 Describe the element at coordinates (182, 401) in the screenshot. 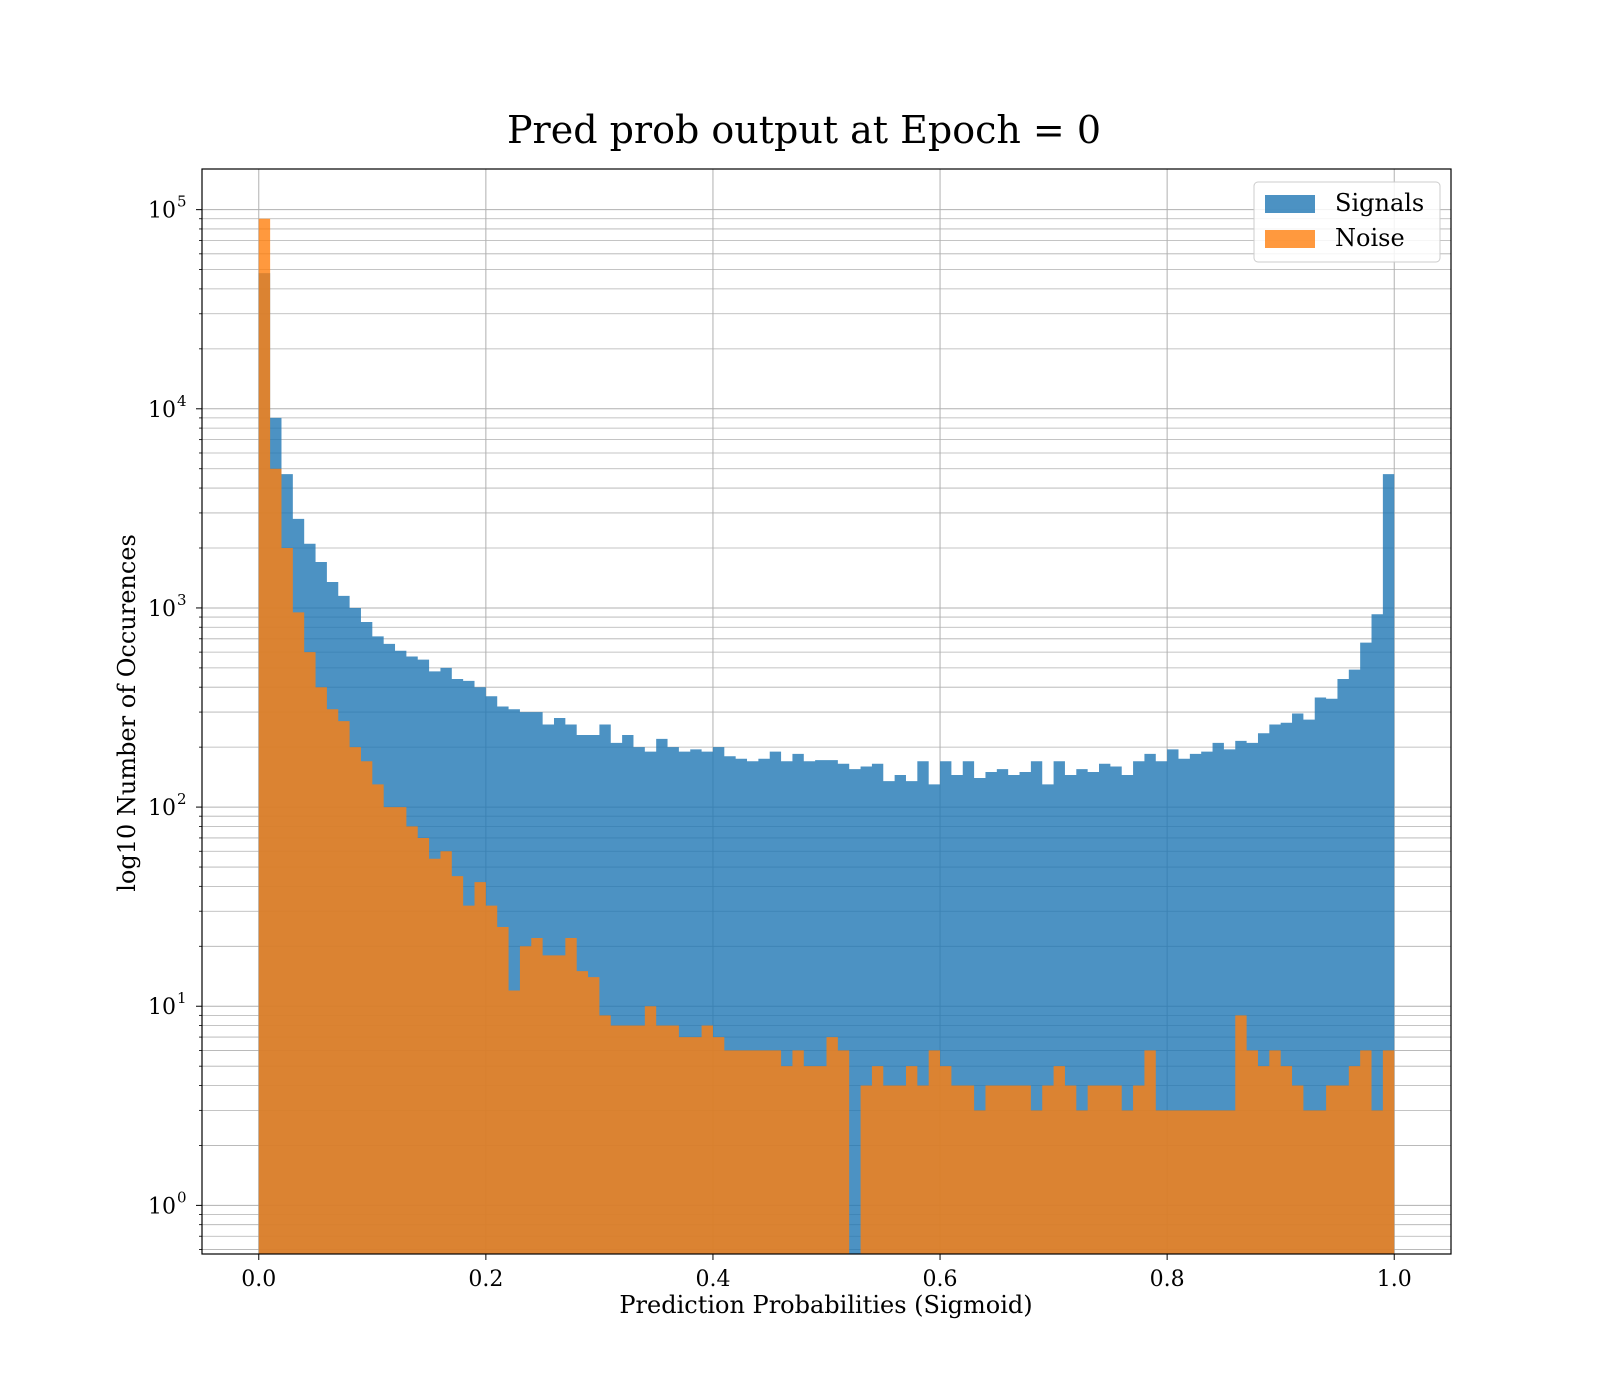

I see `y-tick-exponent: 4` at that location.